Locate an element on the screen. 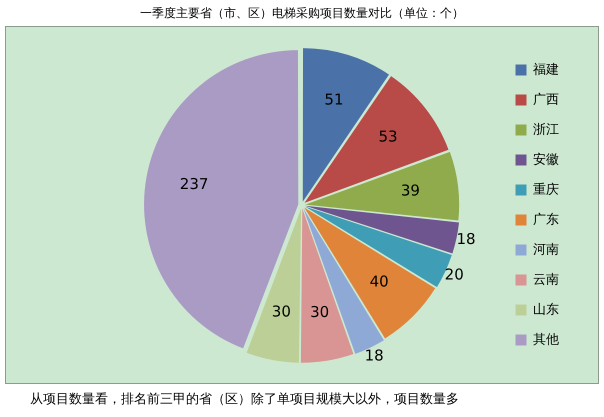 This screenshot has width=604, height=417. text: 从项目数量看，排名前三甲的省（区）除了单项目规模大以外，项目数量多 is located at coordinates (244, 399).